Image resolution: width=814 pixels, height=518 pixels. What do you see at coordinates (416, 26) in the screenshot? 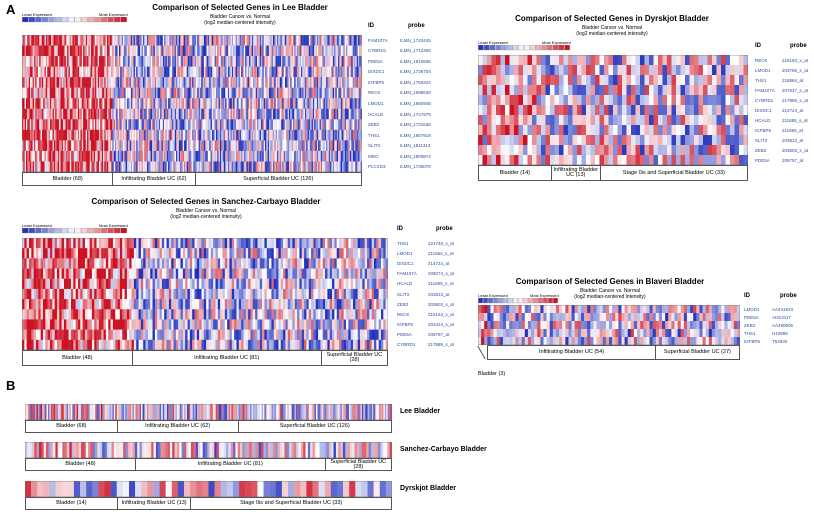
I see `probe-header: probe` at bounding box center [416, 26].